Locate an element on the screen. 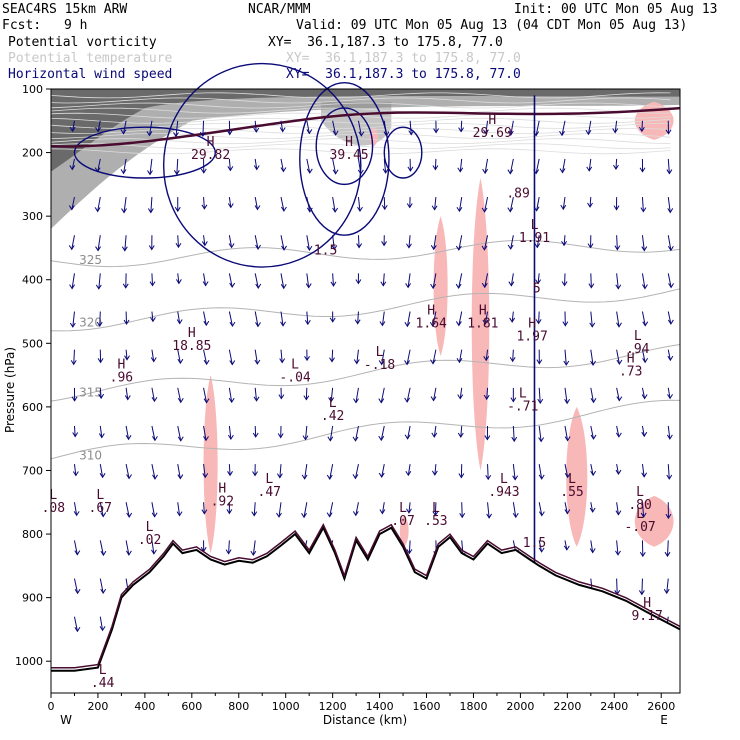  theta-contour-upper is located at coordinates (360, 110).